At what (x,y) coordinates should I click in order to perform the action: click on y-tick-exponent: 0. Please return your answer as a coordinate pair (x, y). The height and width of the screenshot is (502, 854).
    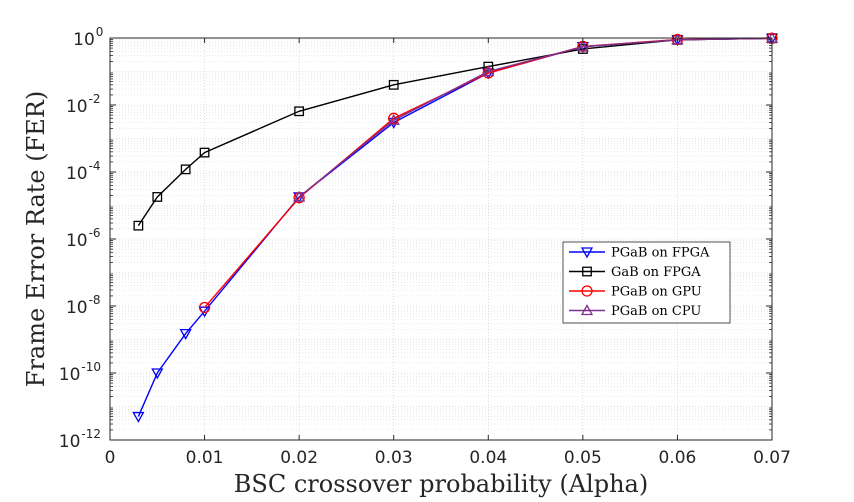
    Looking at the image, I should click on (100, 32).